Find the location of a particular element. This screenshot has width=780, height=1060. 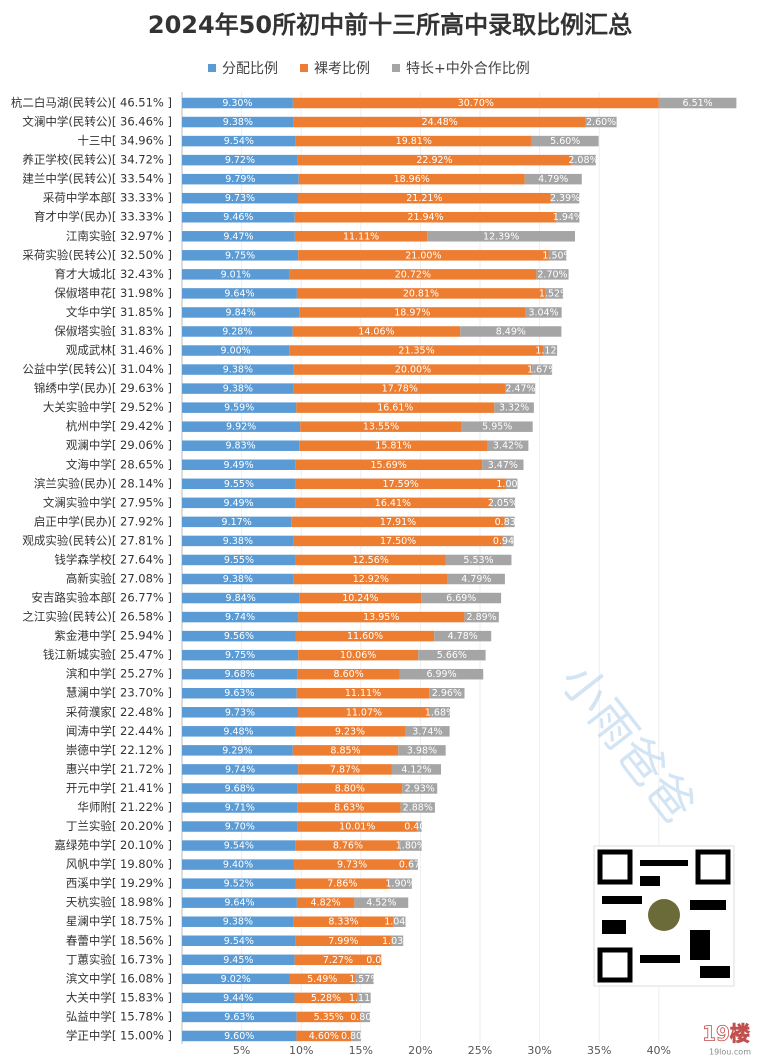

data-label: 13.95% is located at coordinates (381, 617).